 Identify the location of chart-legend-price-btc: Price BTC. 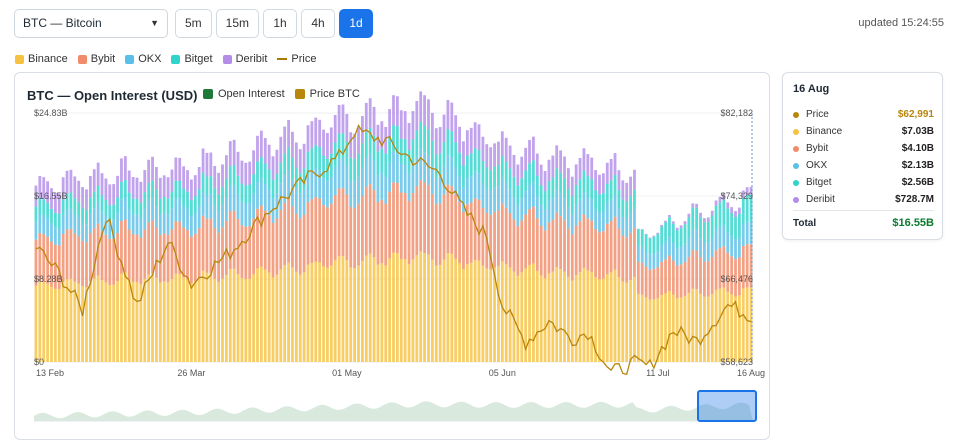
(327, 94).